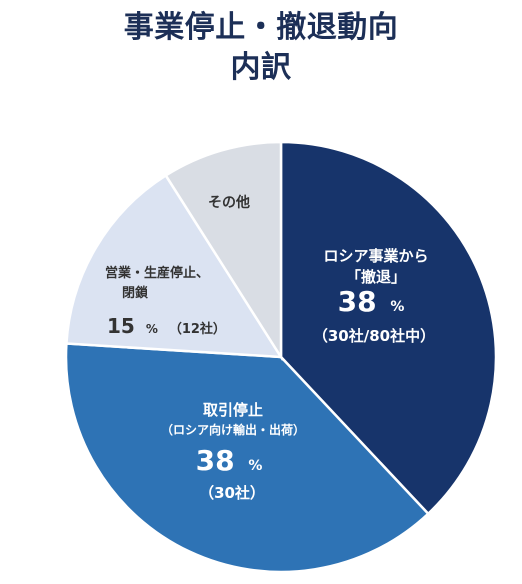 The width and height of the screenshot is (522, 584). I want to click on slice-label-business-stop-line2: 閉鎖, so click(135, 293).